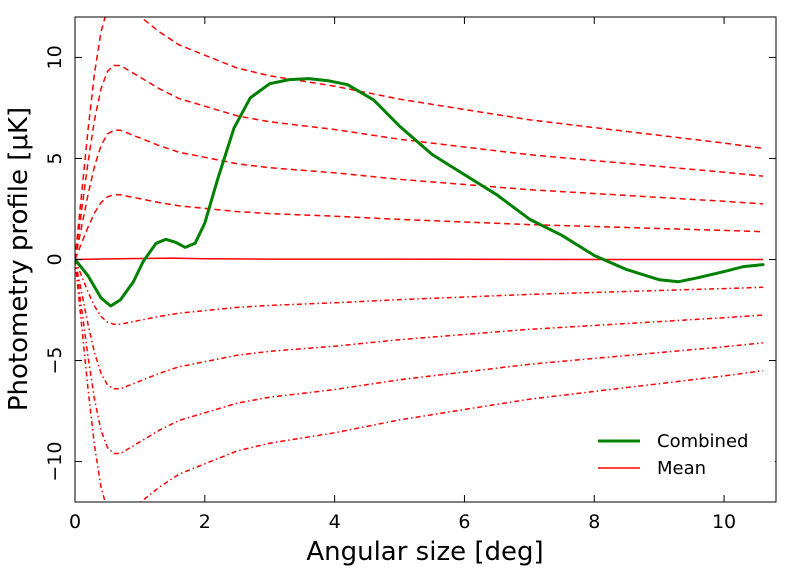 The height and width of the screenshot is (572, 789). I want to click on y-tick-label: −10, so click(55, 462).